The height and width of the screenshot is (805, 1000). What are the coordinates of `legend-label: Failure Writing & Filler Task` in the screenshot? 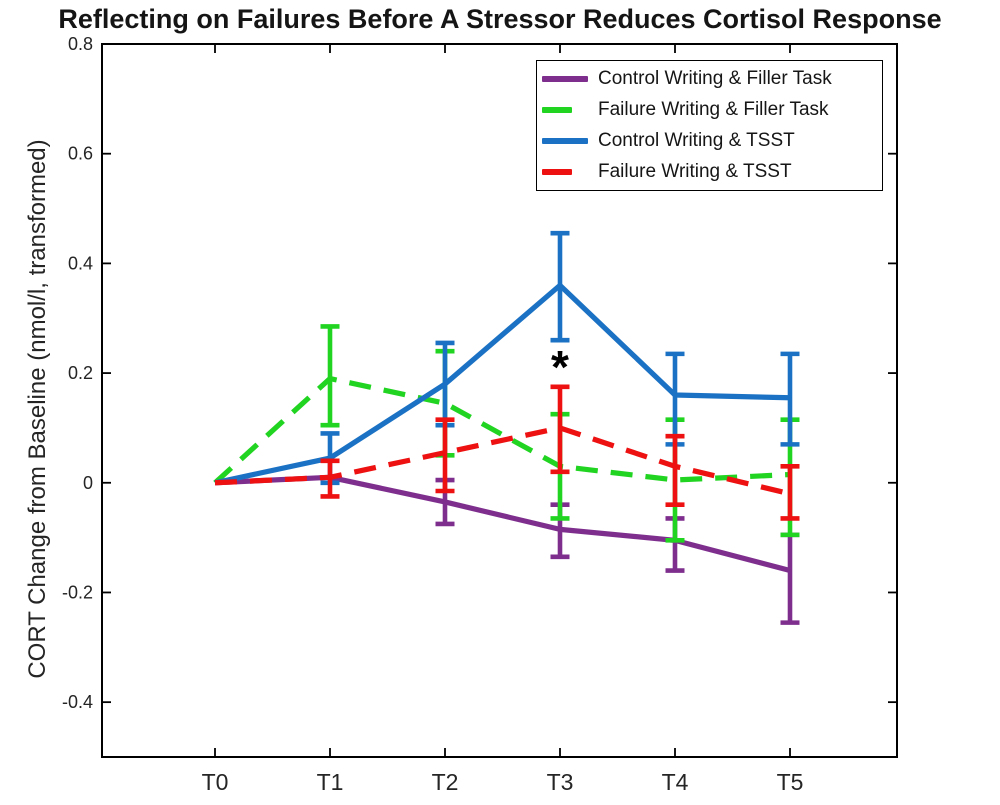 It's located at (713, 109).